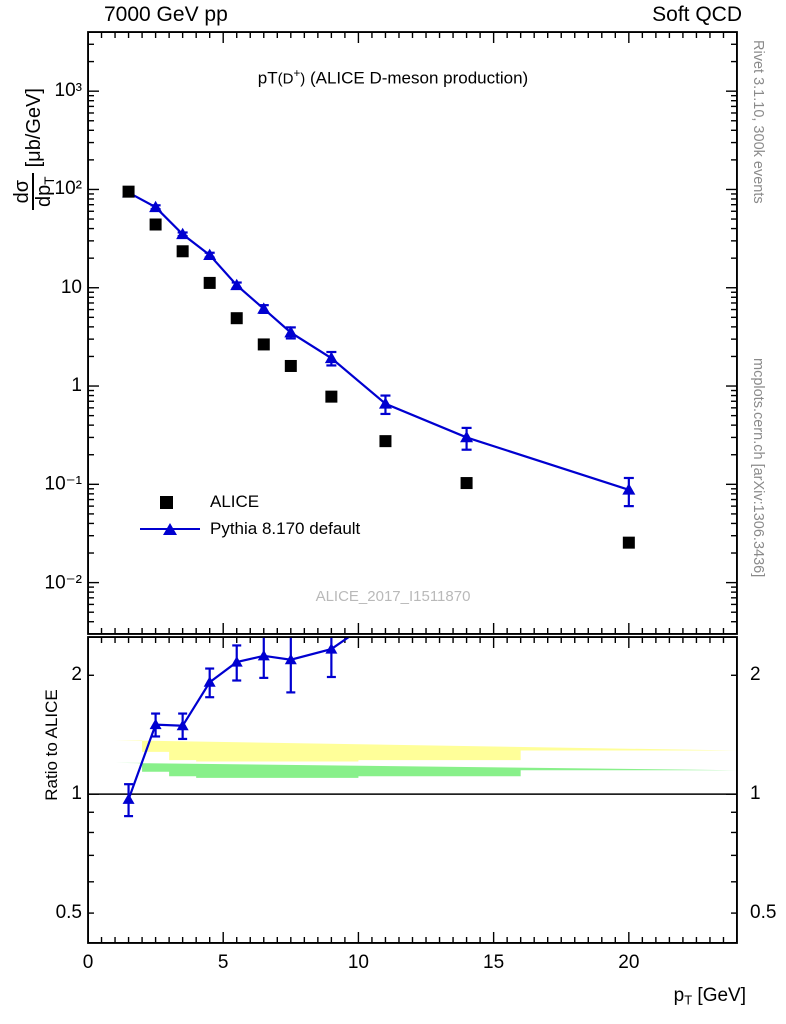  I want to click on main-y-tick: 10, so click(71, 287).